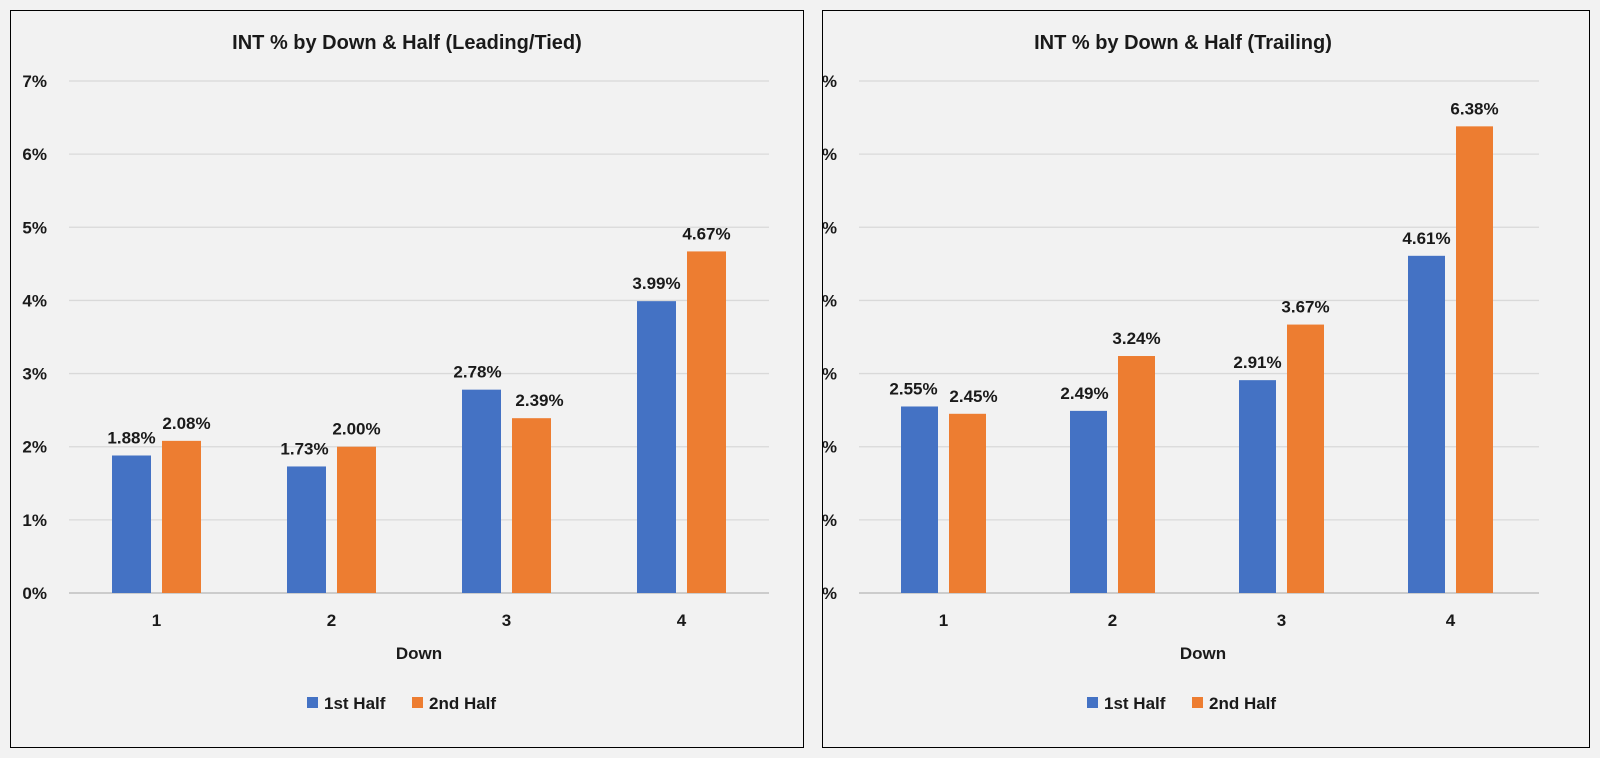 This screenshot has width=1600, height=758. Describe the element at coordinates (1426, 238) in the screenshot. I see `data-label: 4.61%` at that location.